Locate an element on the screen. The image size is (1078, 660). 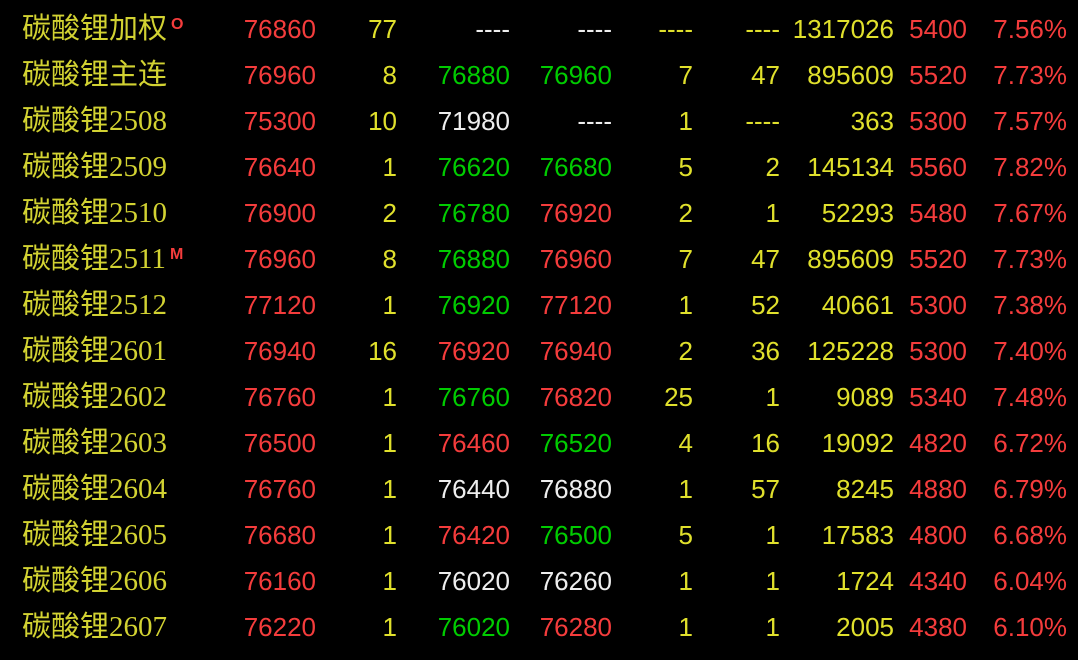
change-cell: 5480 is located at coordinates (938, 213).